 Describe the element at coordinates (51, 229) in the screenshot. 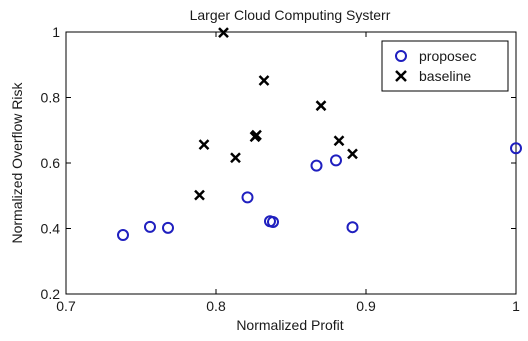

I see `y-tick-label: 0.4` at that location.